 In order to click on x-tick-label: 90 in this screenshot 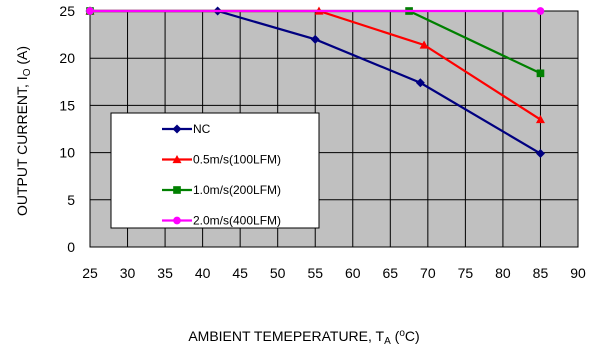, I will do `click(578, 273)`.